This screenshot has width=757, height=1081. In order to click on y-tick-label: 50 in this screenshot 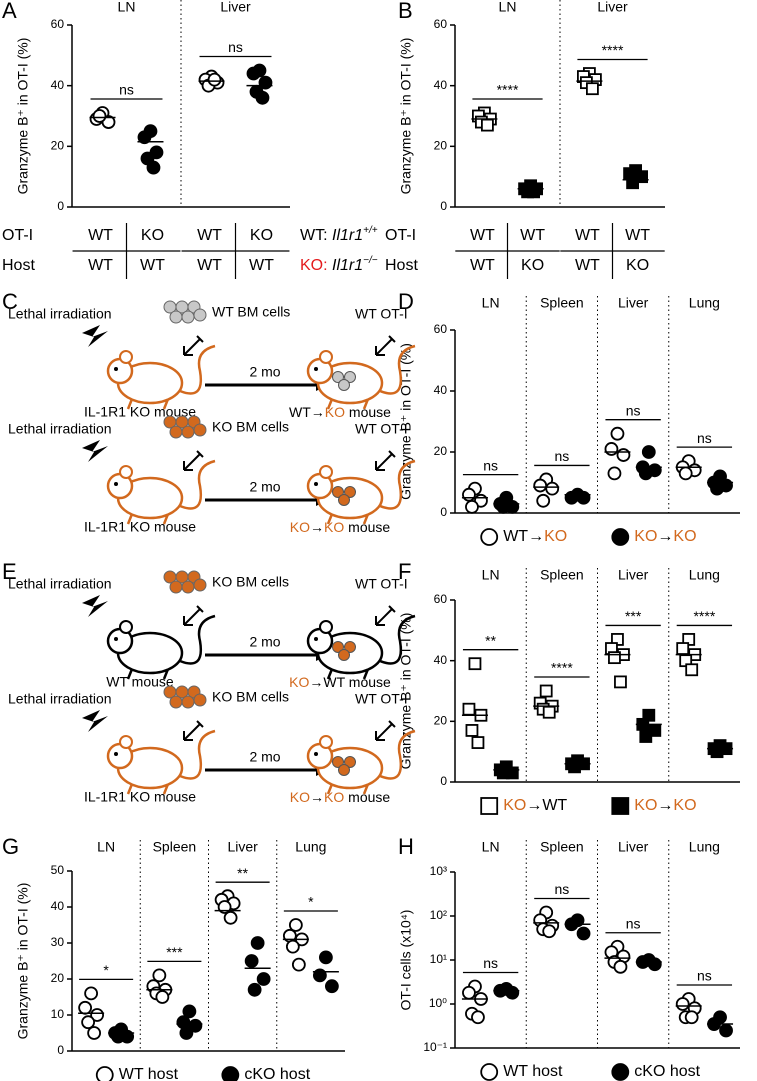, I will do `click(58, 870)`.